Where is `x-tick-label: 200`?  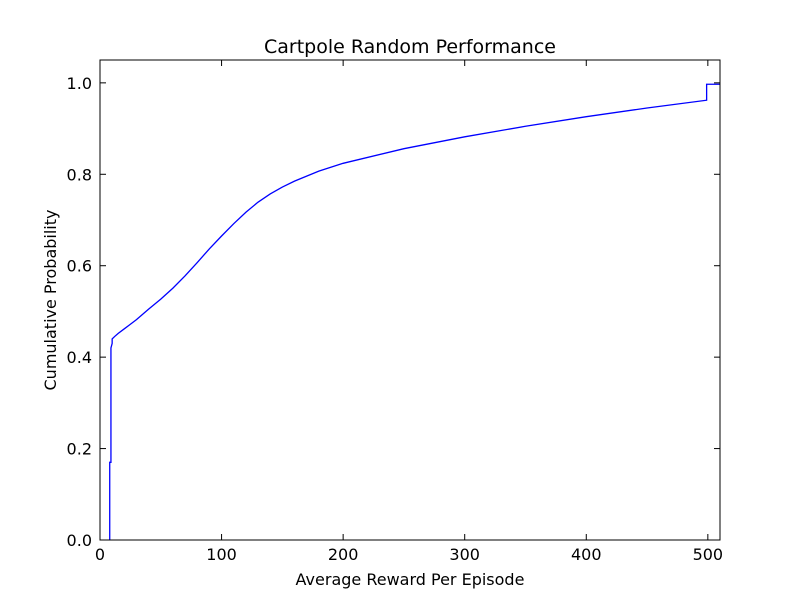 x-tick-label: 200 is located at coordinates (343, 554).